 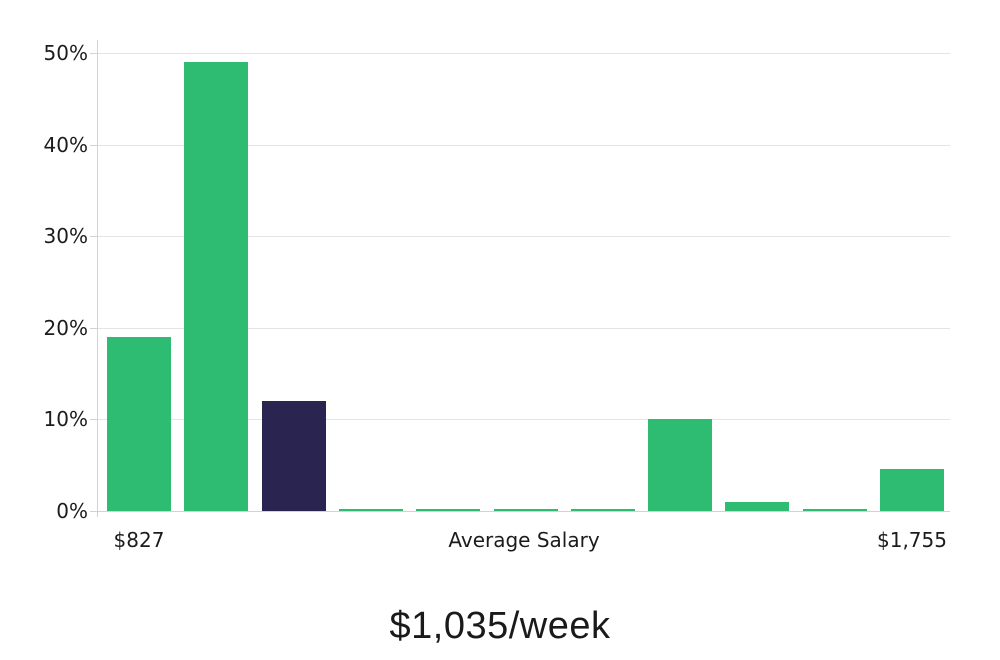 I want to click on y-tick-mark-10%, so click(x=94, y=420).